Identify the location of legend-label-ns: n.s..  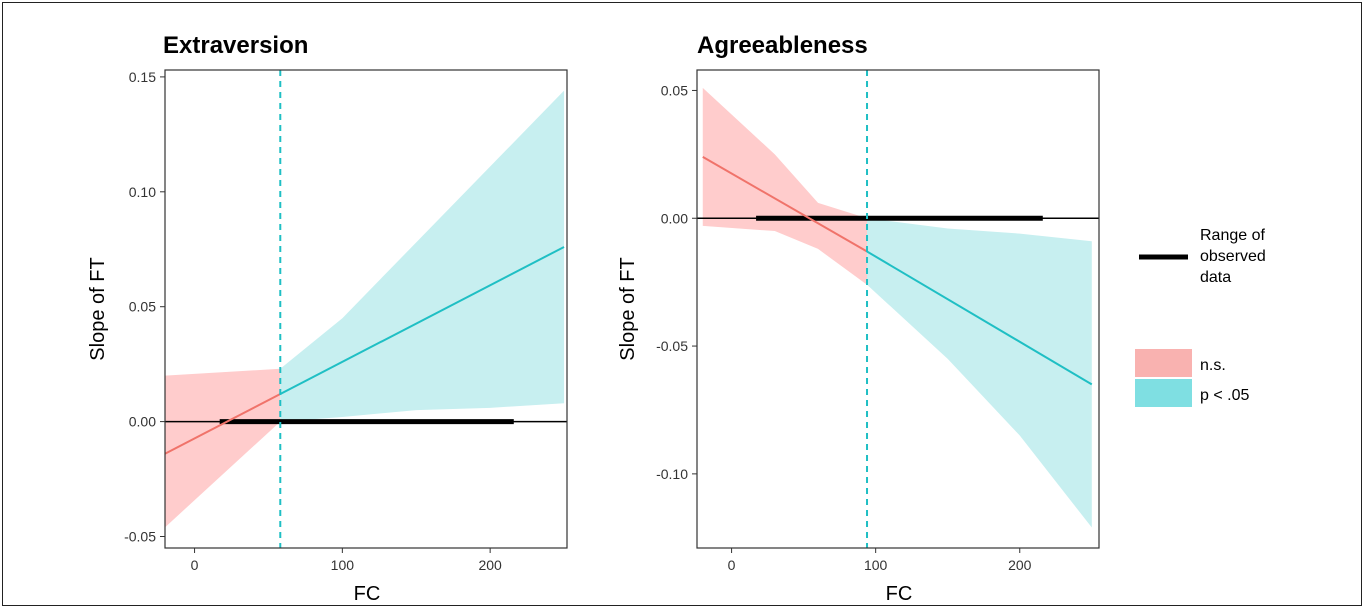
(1213, 365).